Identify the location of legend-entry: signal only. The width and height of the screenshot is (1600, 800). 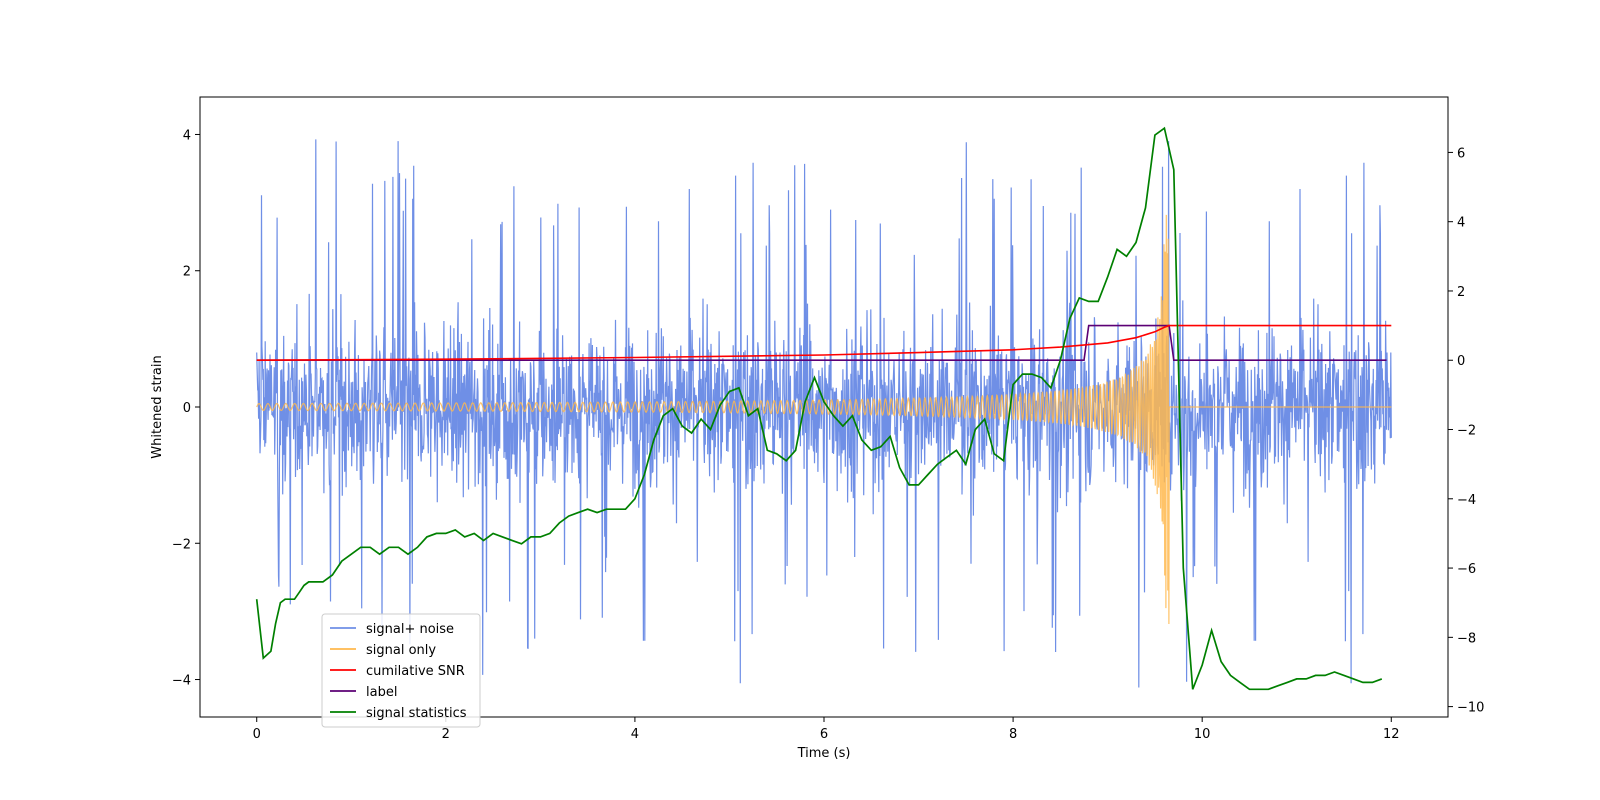
(401, 650).